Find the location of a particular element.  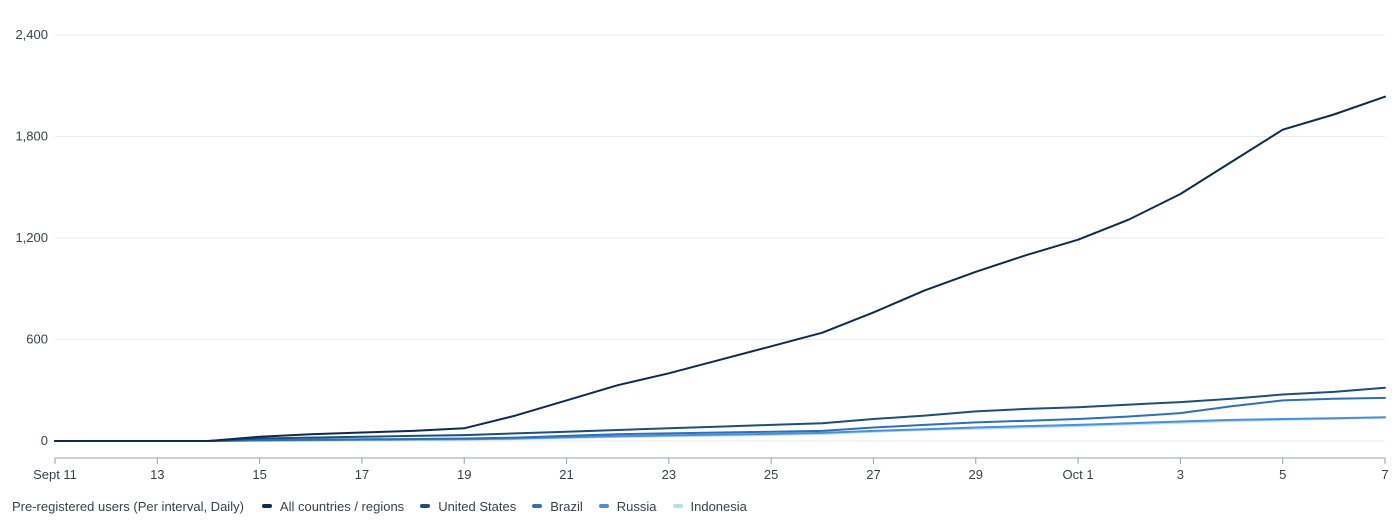

series-line-united-states is located at coordinates (720, 414).